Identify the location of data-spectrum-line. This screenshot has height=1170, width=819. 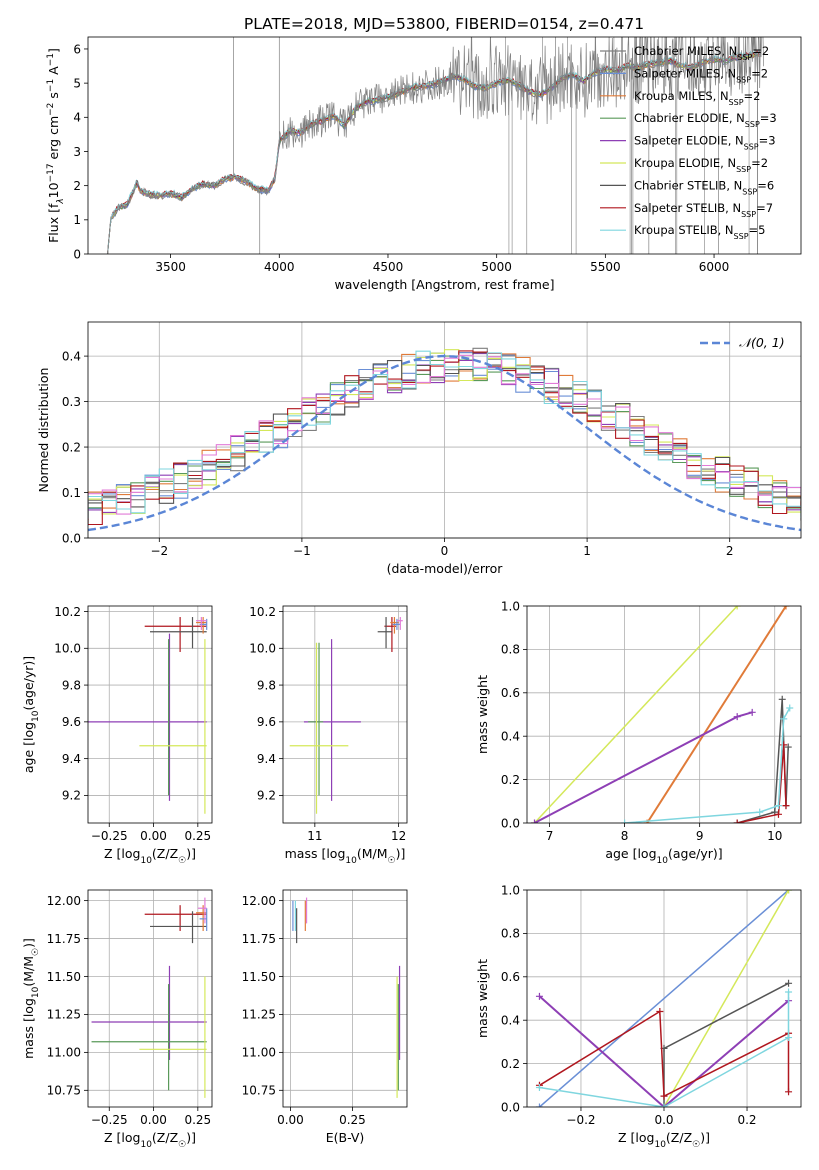
(435, 145).